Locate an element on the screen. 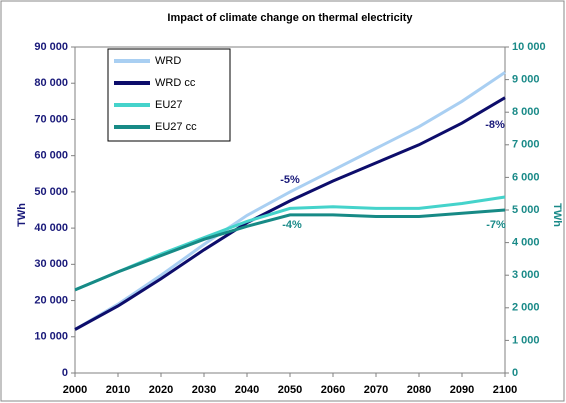  legend-box is located at coordinates (169, 95).